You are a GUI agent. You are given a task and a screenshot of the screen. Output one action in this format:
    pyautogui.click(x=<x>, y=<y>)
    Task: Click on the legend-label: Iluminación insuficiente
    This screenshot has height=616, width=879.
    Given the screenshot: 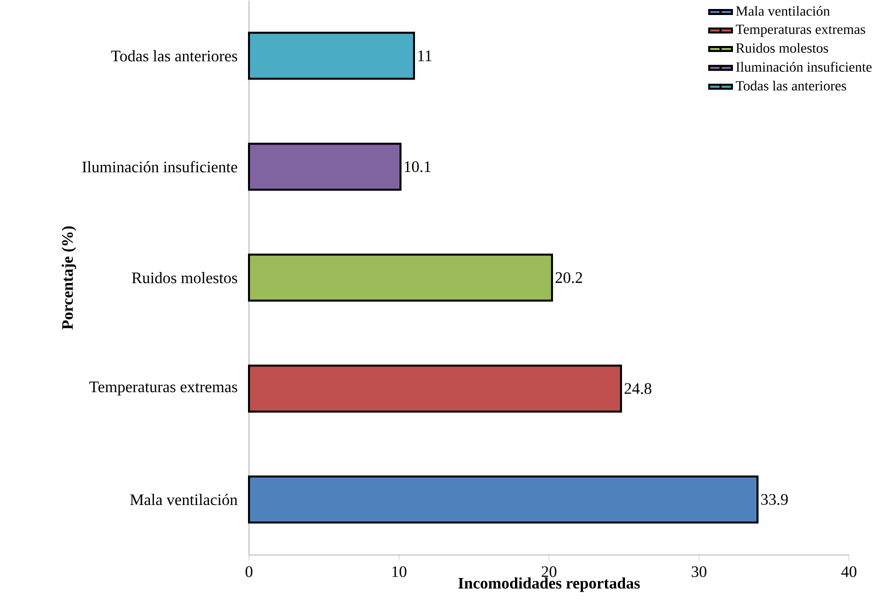 What is the action you would take?
    pyautogui.click(x=804, y=67)
    